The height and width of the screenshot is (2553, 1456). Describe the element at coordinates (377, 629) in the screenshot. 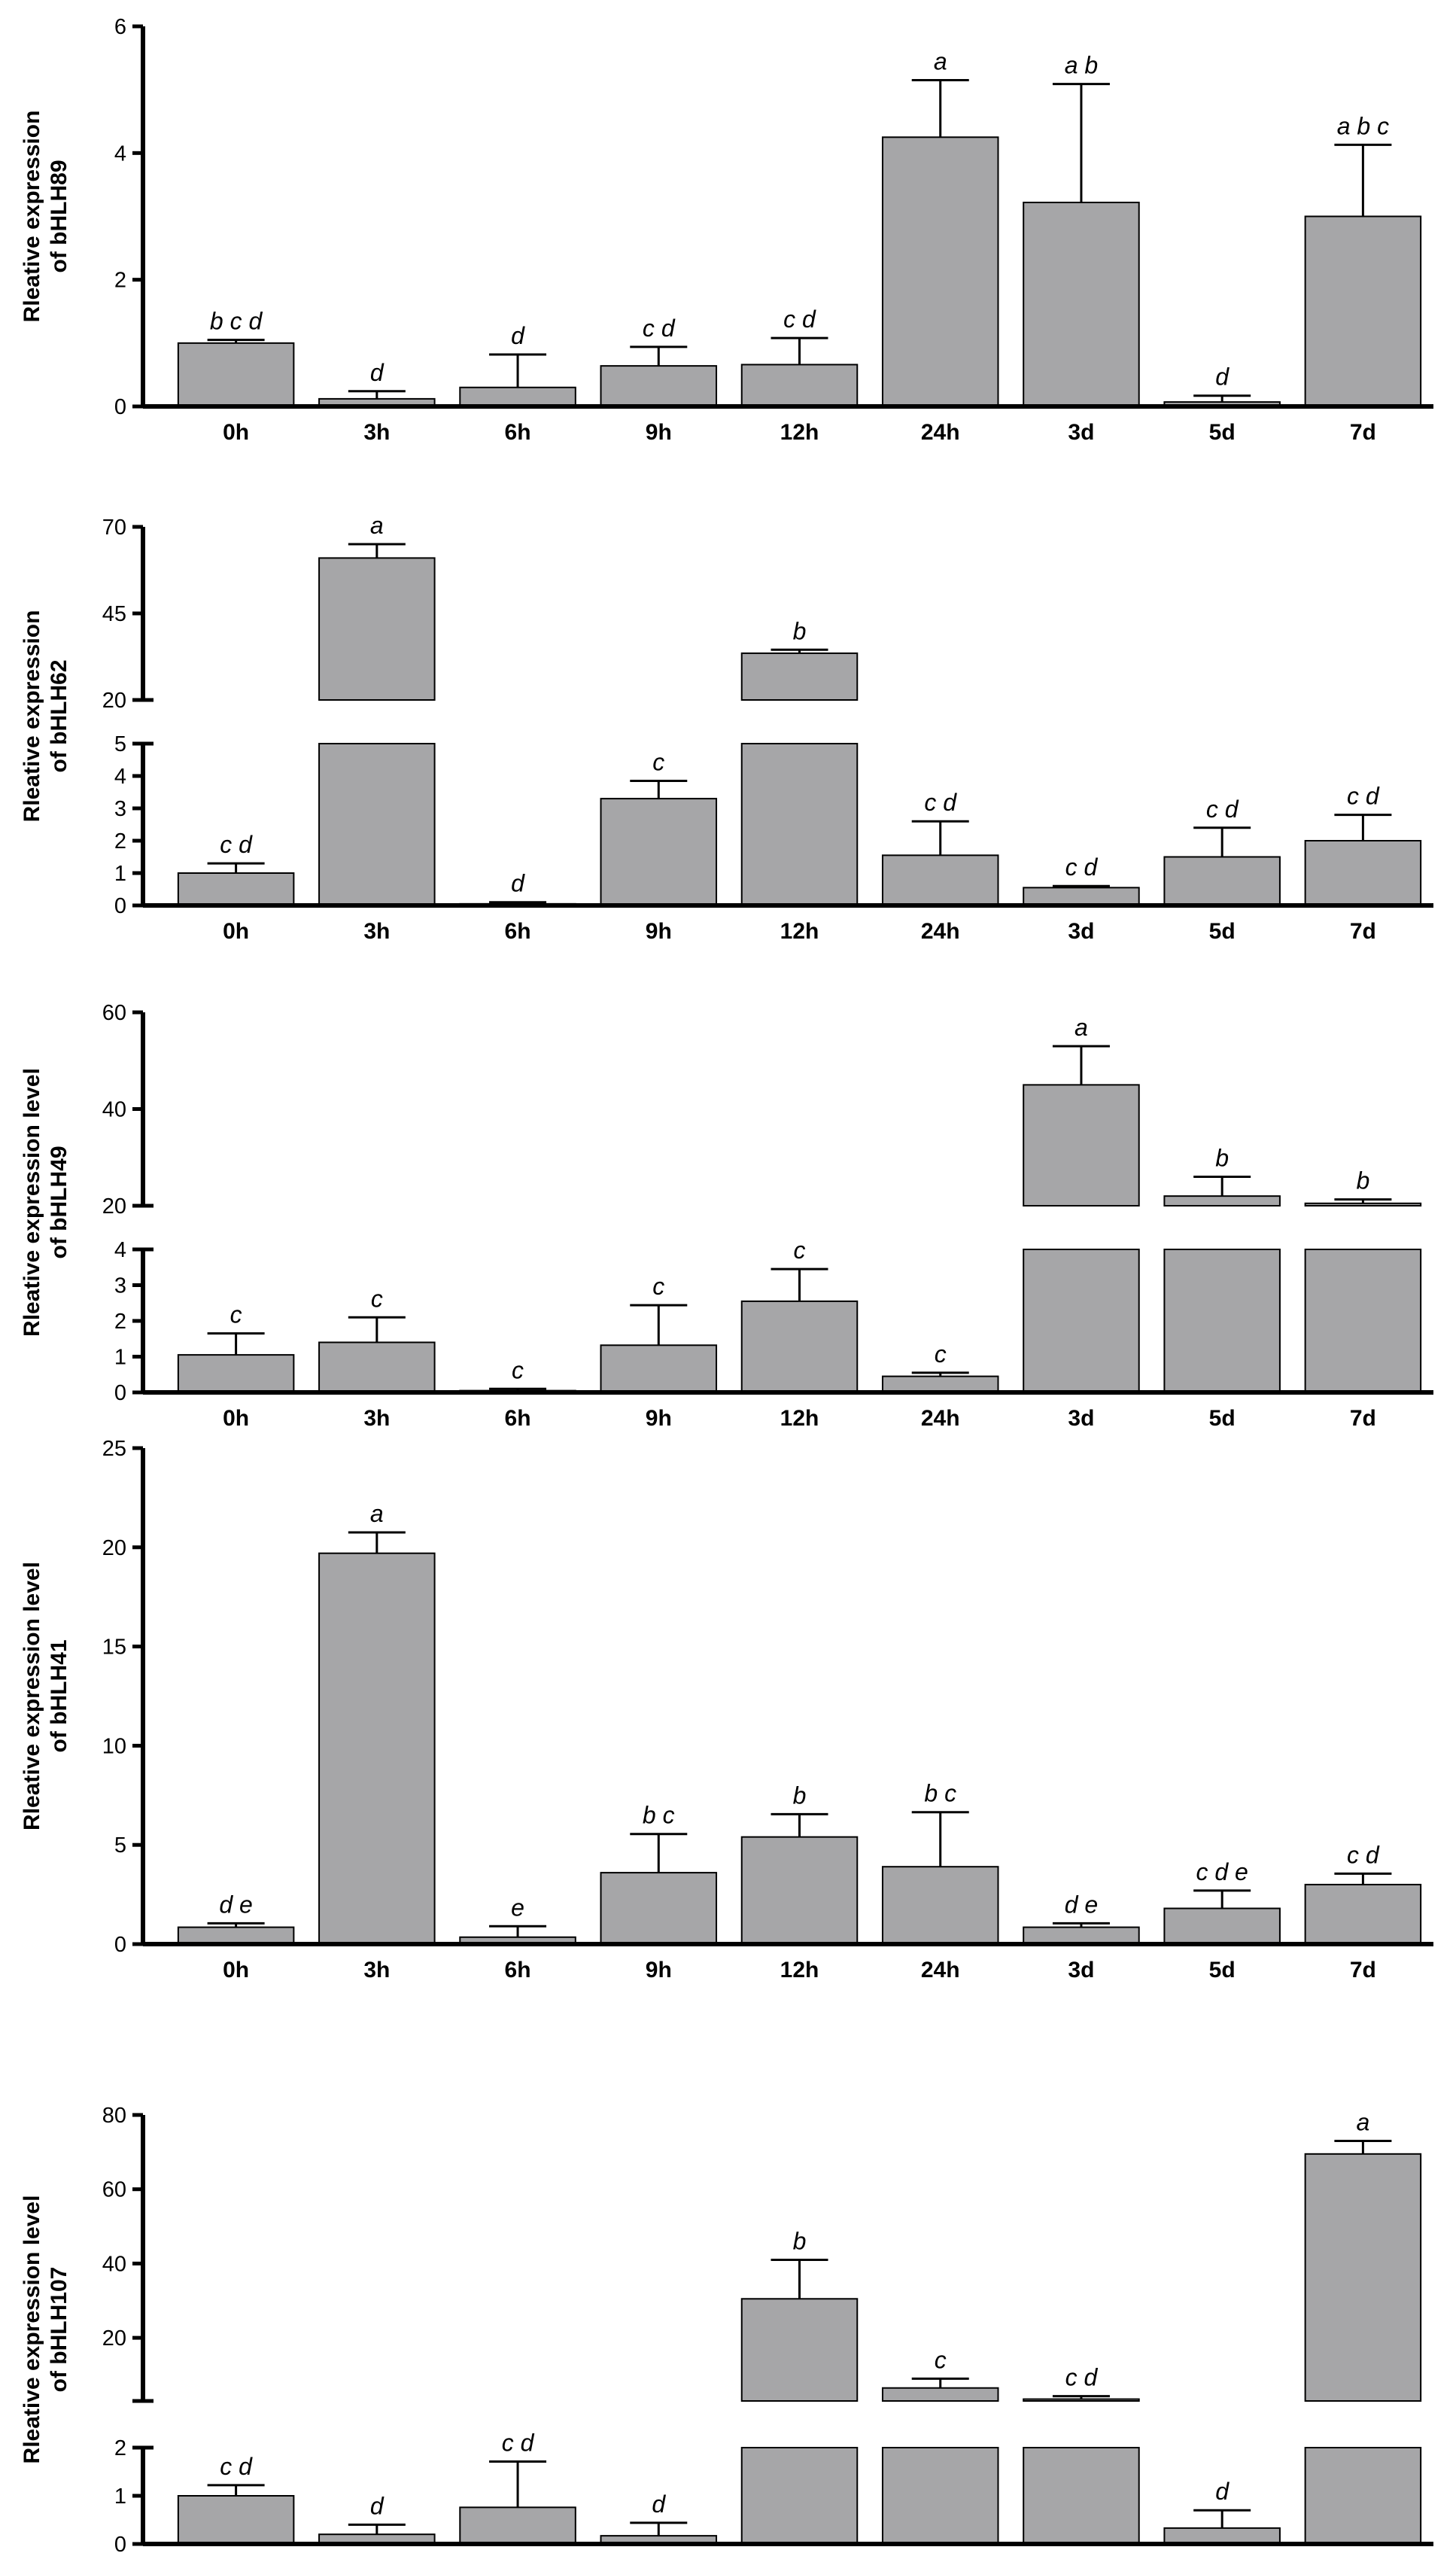

I see `bar-upper-3h` at that location.